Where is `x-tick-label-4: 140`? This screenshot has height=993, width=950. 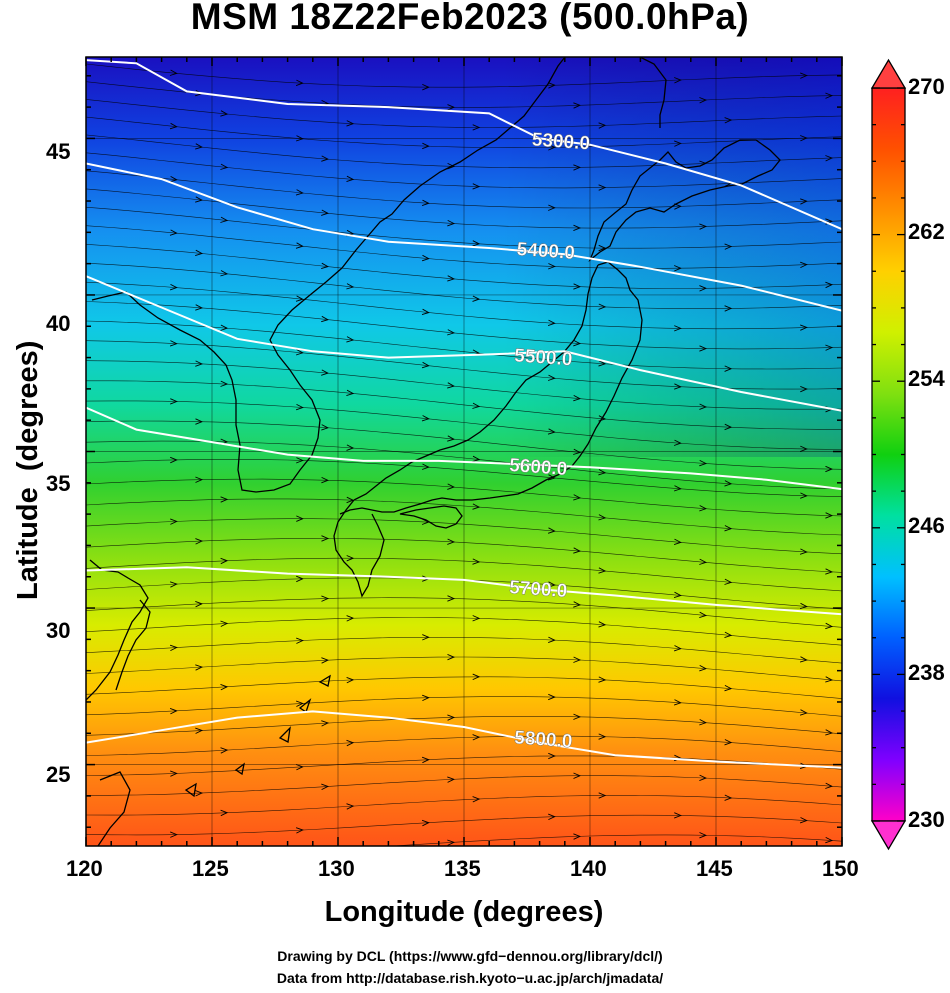
x-tick-label-4: 140 is located at coordinates (588, 868).